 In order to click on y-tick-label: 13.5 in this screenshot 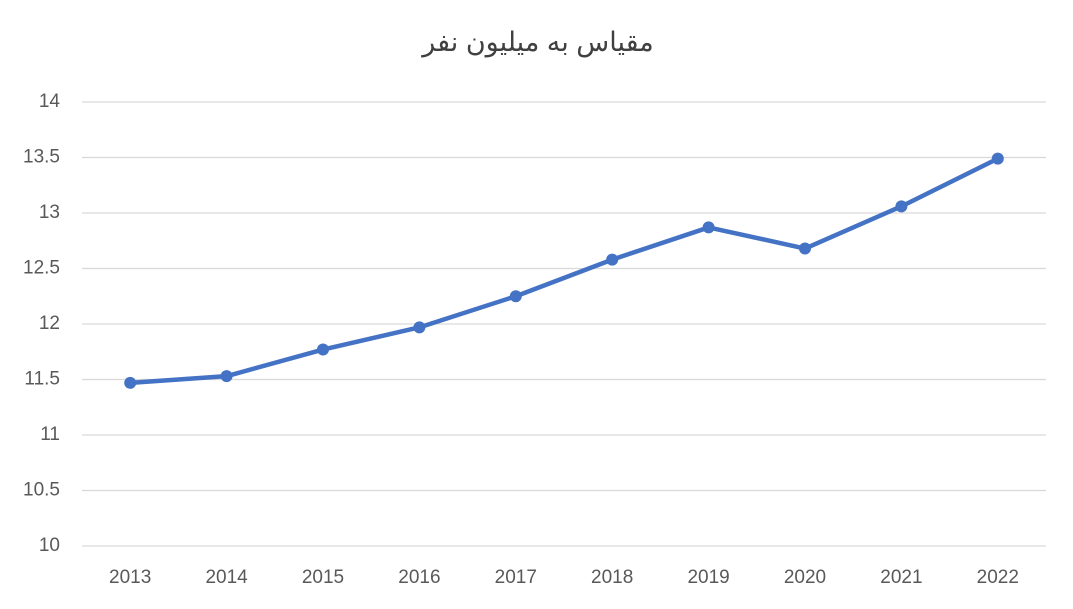, I will do `click(41, 157)`.